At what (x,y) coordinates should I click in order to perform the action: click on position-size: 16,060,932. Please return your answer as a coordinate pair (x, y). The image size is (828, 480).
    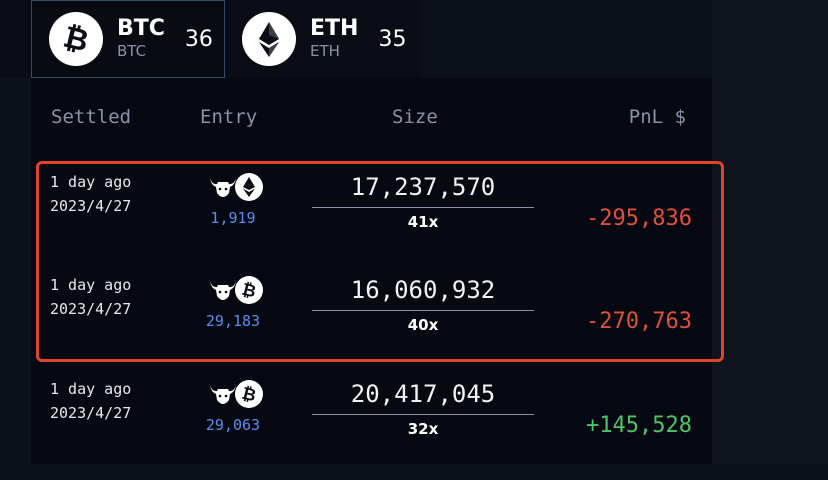
    Looking at the image, I should click on (423, 290).